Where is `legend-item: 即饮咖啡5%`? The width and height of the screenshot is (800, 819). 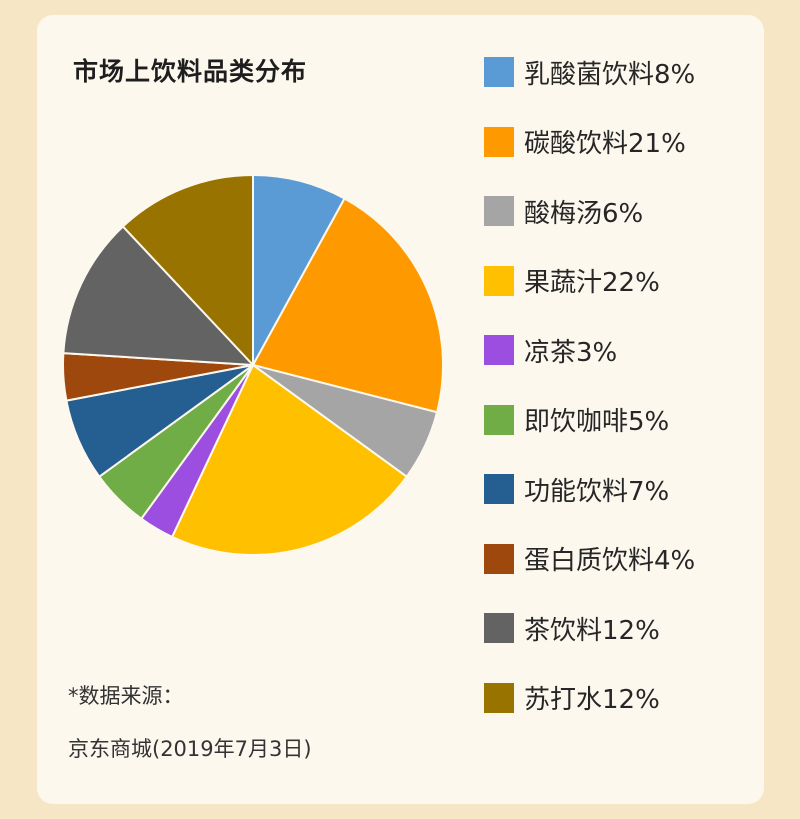 legend-item: 即饮咖啡5% is located at coordinates (576, 420).